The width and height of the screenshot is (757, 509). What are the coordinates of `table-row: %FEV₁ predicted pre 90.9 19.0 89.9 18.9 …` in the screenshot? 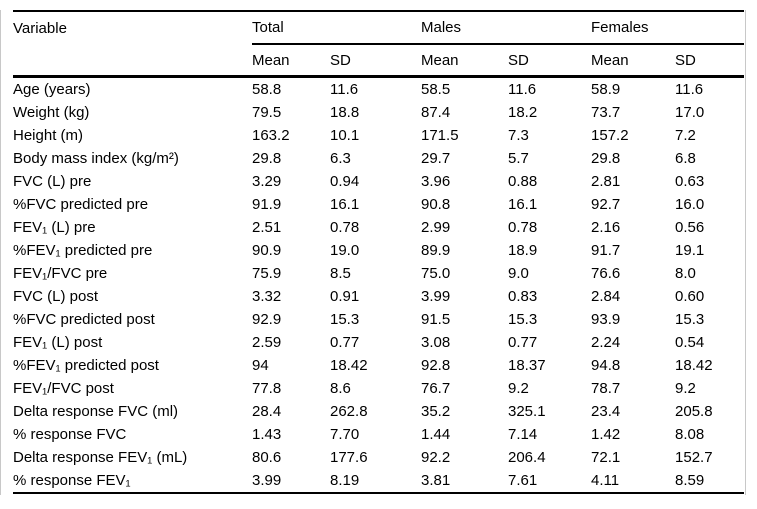 It's located at (378, 250).